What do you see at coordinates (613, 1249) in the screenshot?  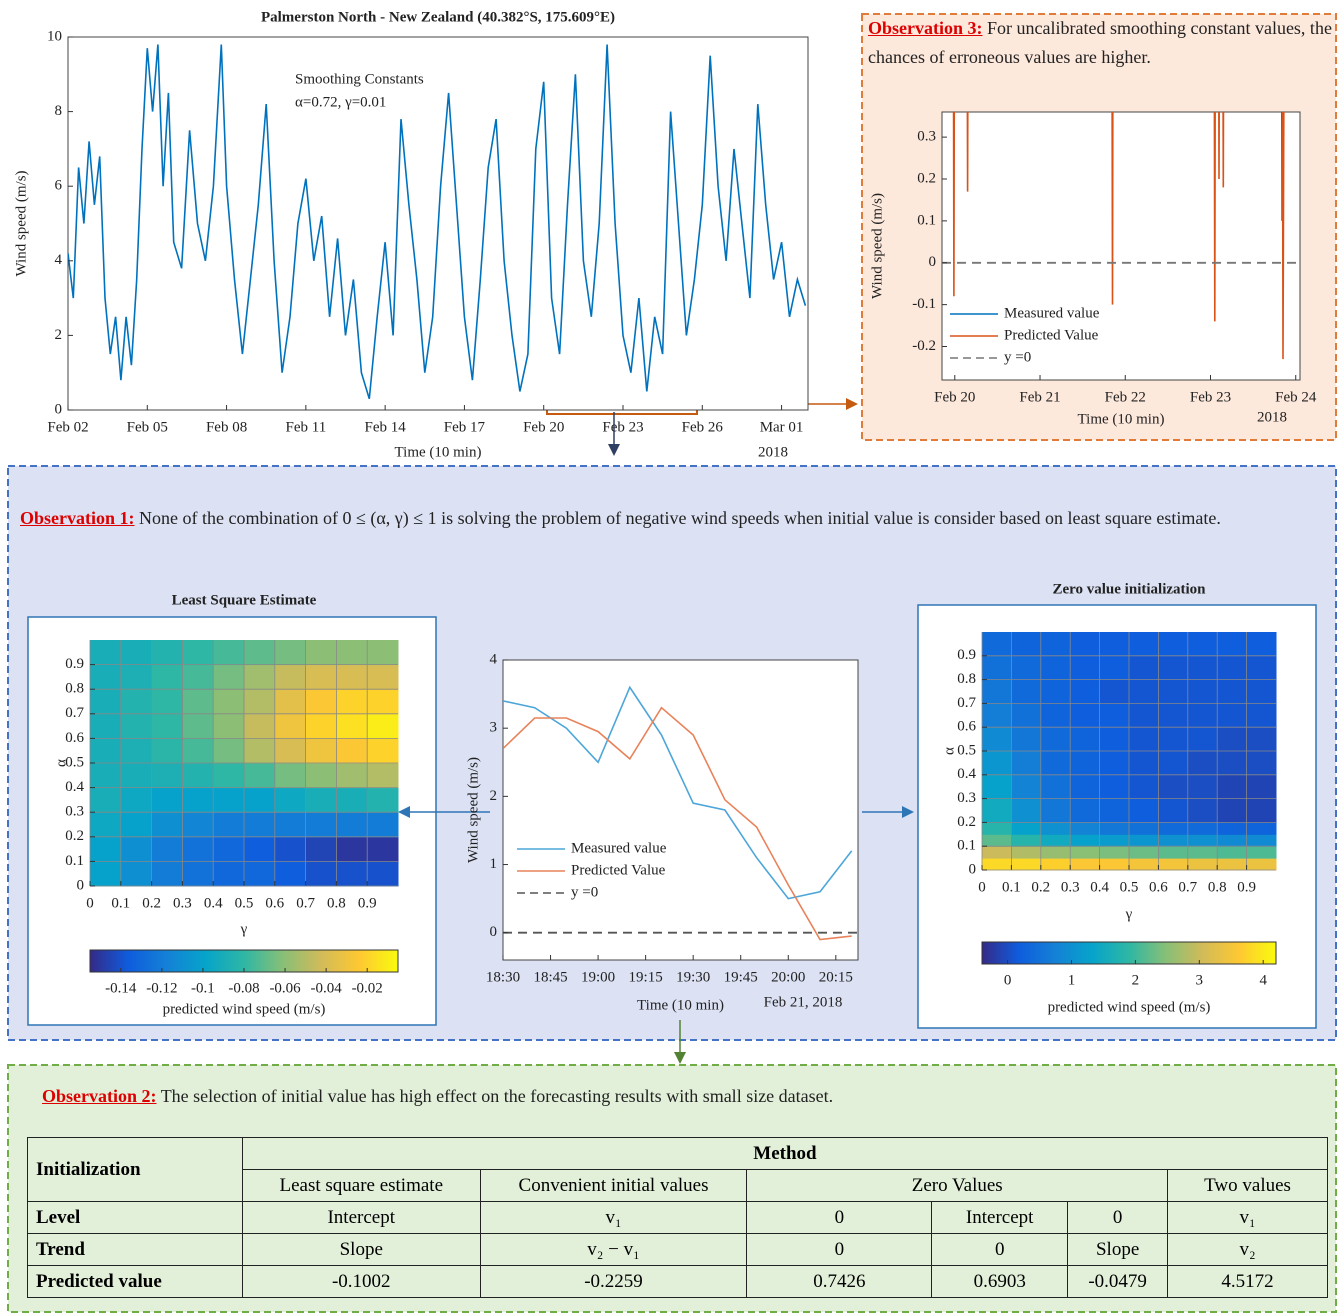 I see `table-cell: v₂ − v₁` at bounding box center [613, 1249].